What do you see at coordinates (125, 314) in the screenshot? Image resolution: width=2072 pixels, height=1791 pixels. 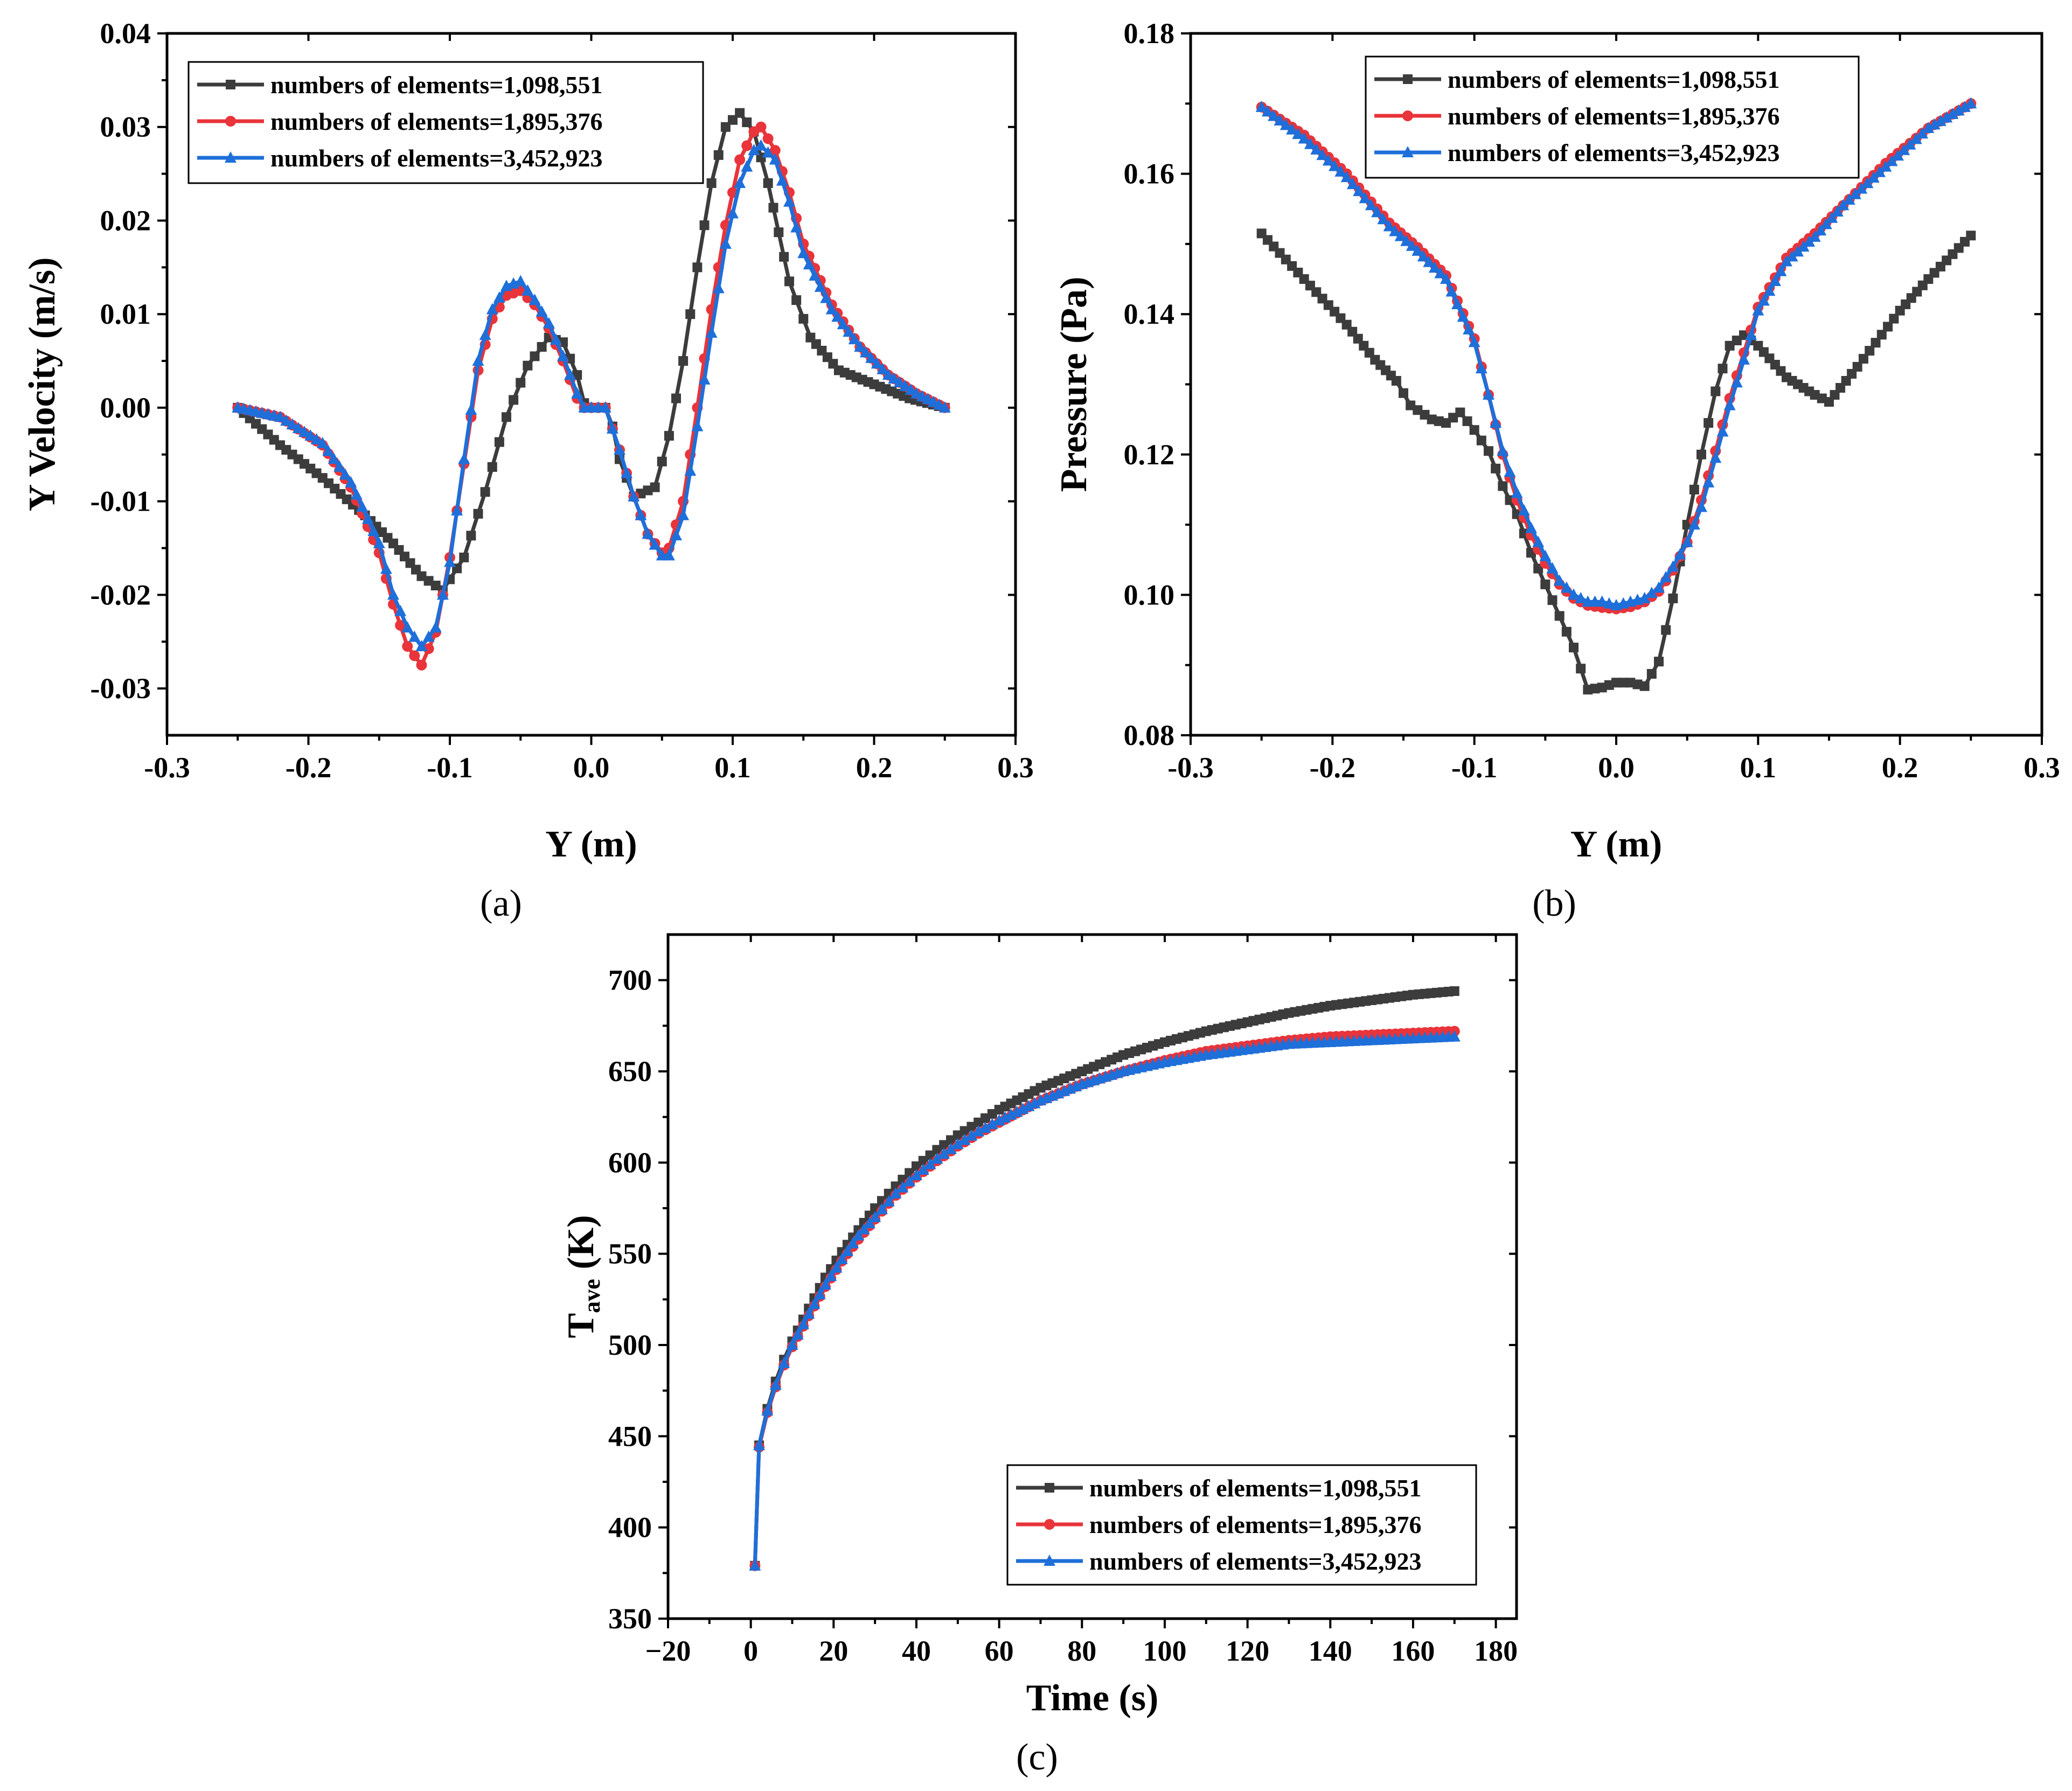 I see `y-tick-label: 0.01` at bounding box center [125, 314].